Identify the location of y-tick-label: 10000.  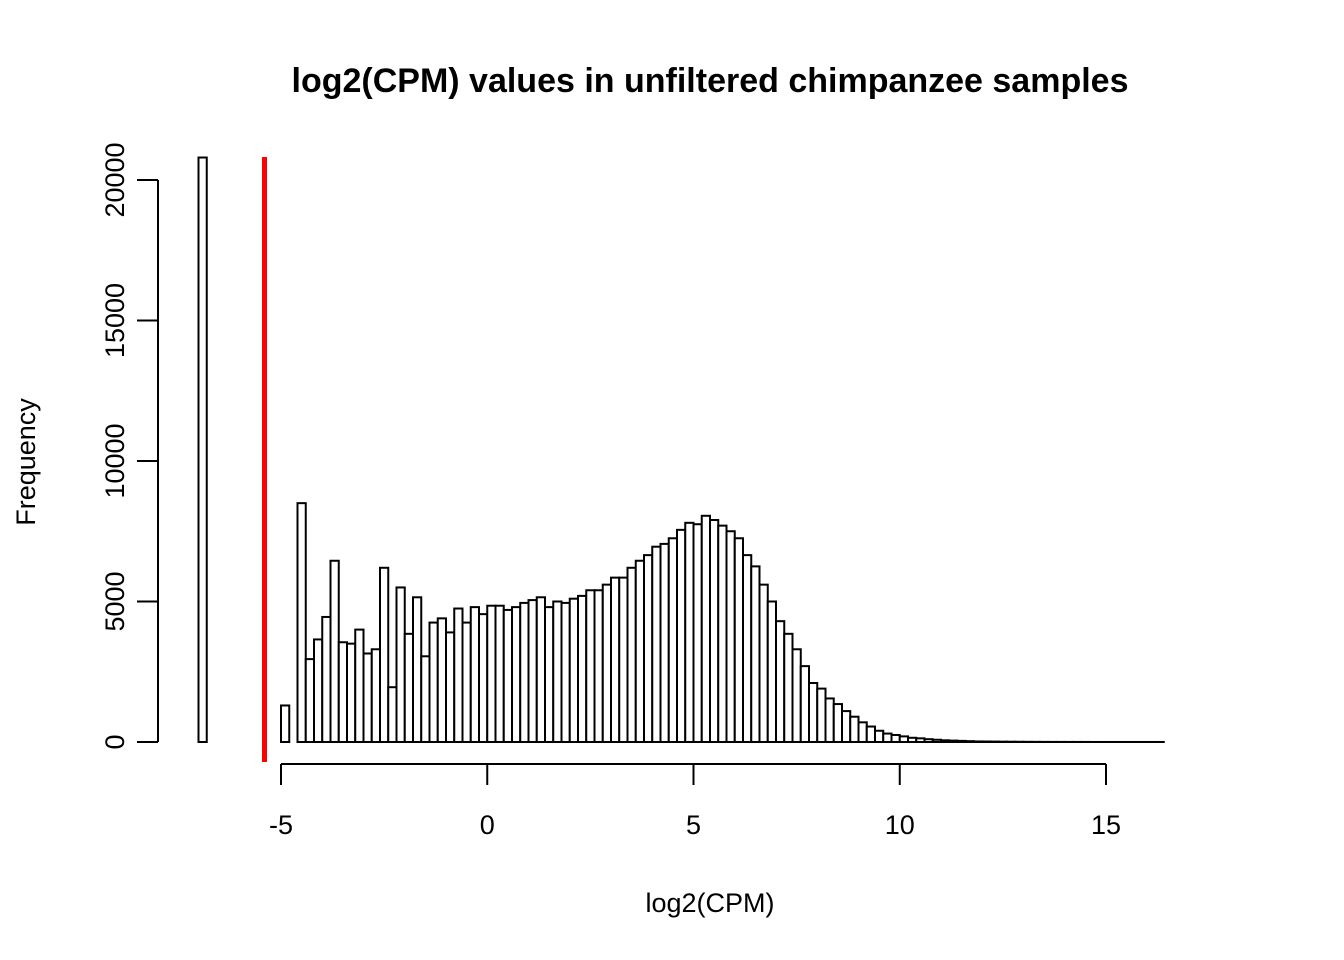
(115, 460).